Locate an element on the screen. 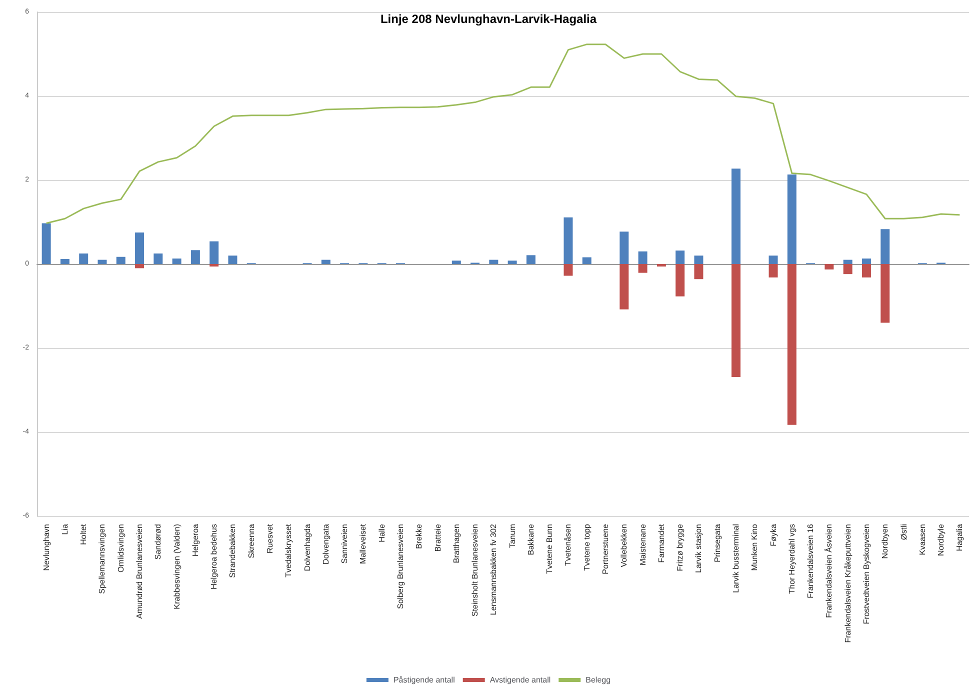 This screenshot has width=977, height=689. x-tick-label: Kvaasen is located at coordinates (922, 540).